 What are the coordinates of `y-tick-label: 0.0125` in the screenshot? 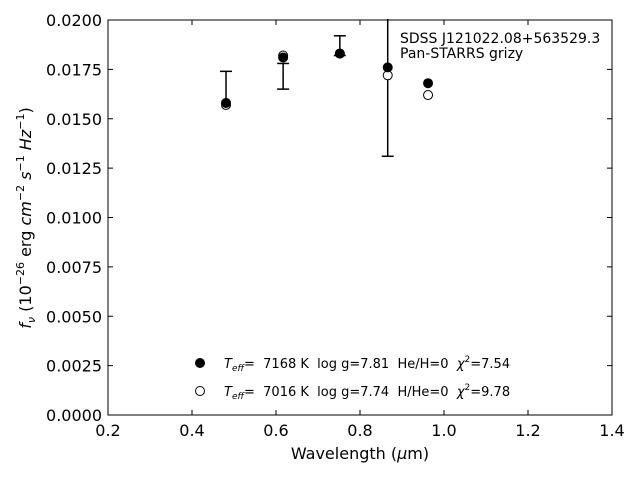 It's located at (74, 168).